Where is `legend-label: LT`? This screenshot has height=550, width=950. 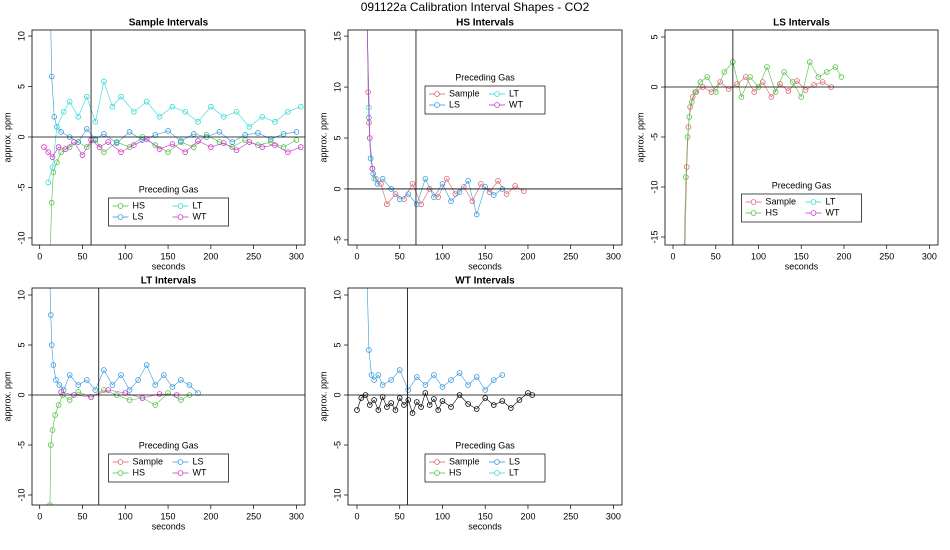 legend-label: LT is located at coordinates (514, 472).